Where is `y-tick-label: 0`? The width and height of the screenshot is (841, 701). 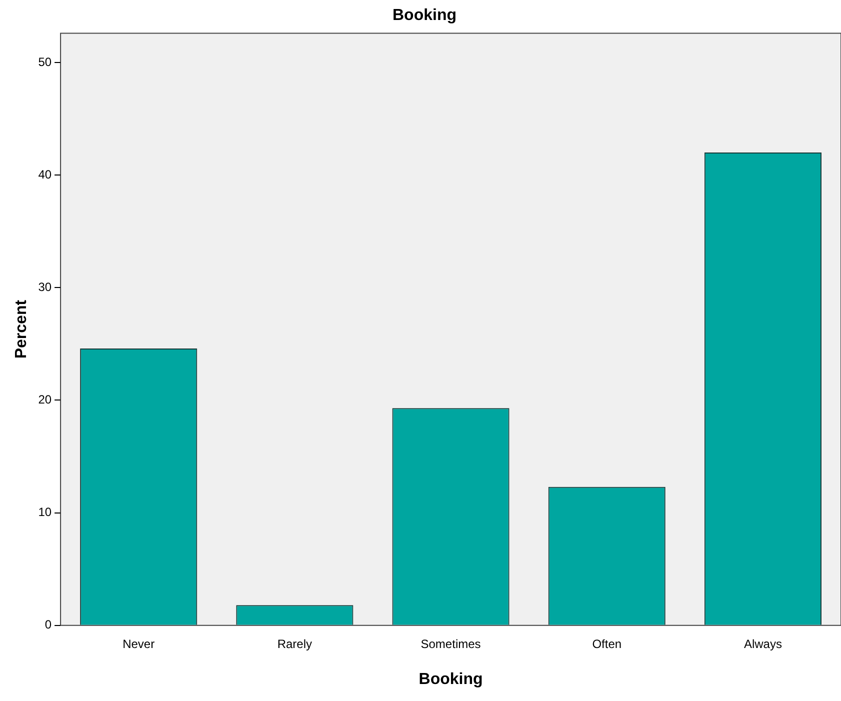
y-tick-label: 0 is located at coordinates (48, 625).